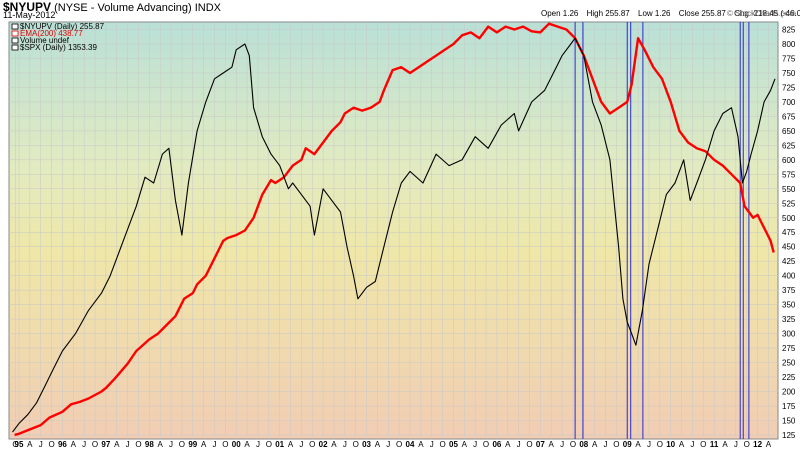 Image resolution: width=800 pixels, height=450 pixels. What do you see at coordinates (627, 444) in the screenshot?
I see `x-tick-label: 09` at bounding box center [627, 444].